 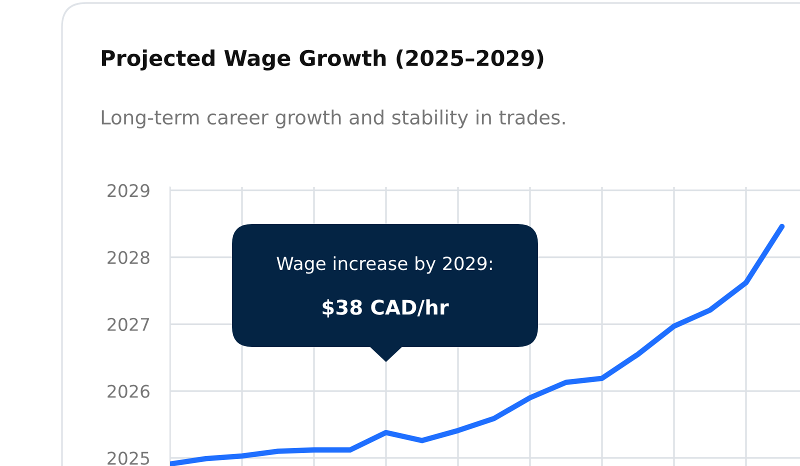 What do you see at coordinates (129, 191) in the screenshot?
I see `y-tick-label: 2029` at bounding box center [129, 191].